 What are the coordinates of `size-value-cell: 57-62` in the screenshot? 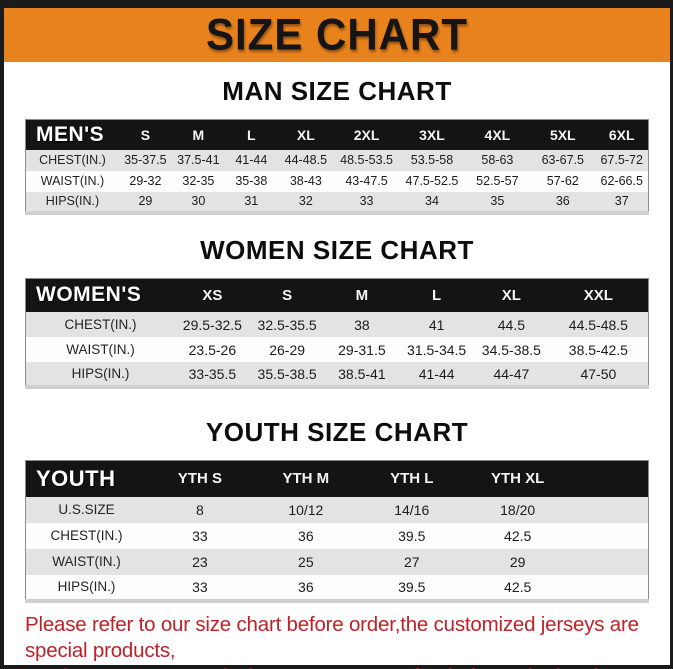 It's located at (563, 181).